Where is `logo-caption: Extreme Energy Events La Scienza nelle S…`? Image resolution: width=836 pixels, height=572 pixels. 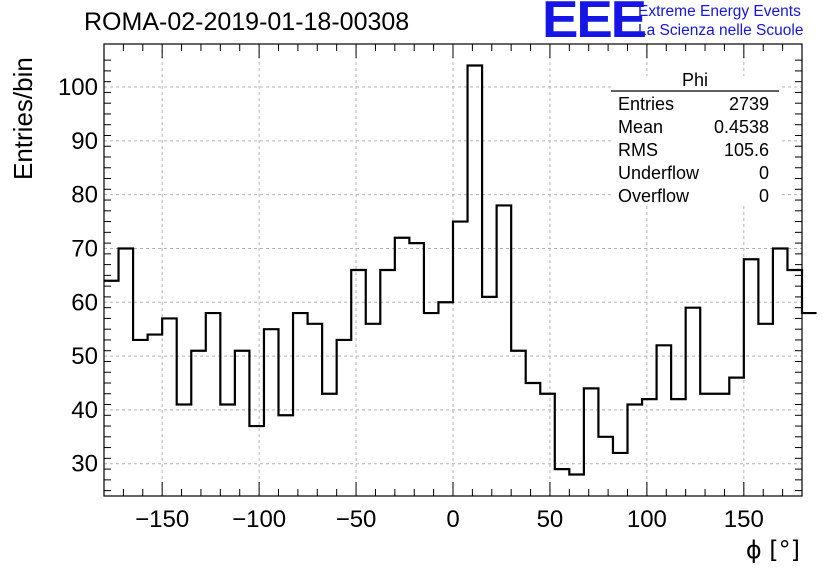
logo-caption: Extreme Energy Events La Scienza nelle S… is located at coordinates (720, 21).